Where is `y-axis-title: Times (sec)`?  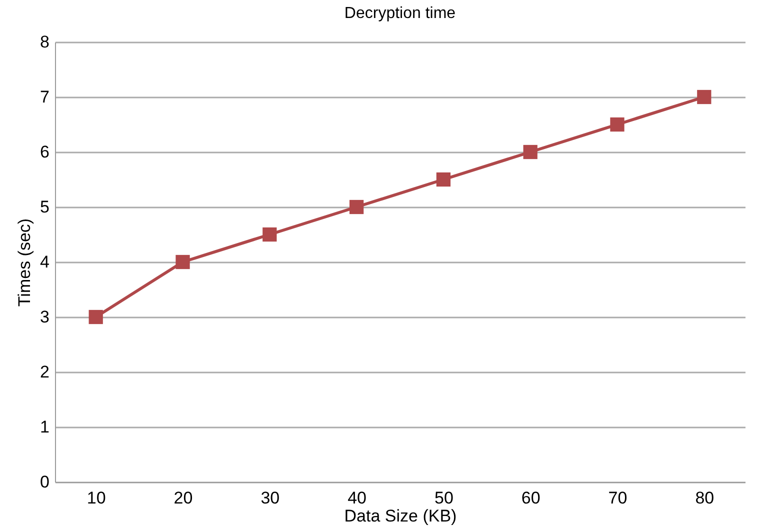
y-axis-title: Times (sec) is located at coordinates (24, 262).